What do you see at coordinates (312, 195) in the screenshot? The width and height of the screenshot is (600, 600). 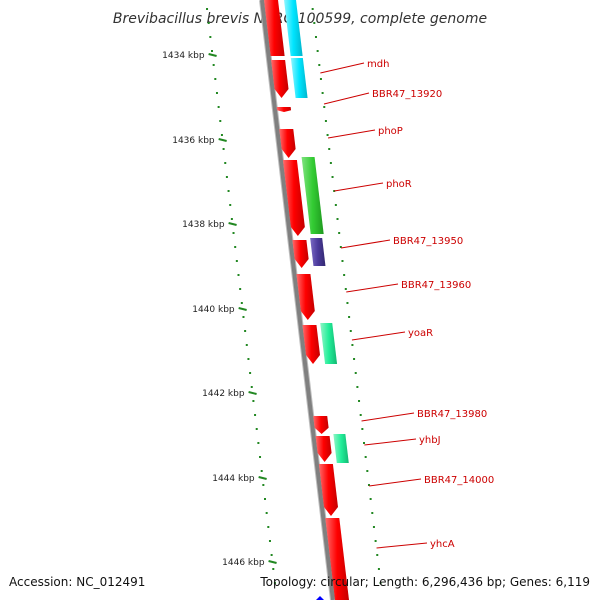 I see `phoR-feature` at bounding box center [312, 195].